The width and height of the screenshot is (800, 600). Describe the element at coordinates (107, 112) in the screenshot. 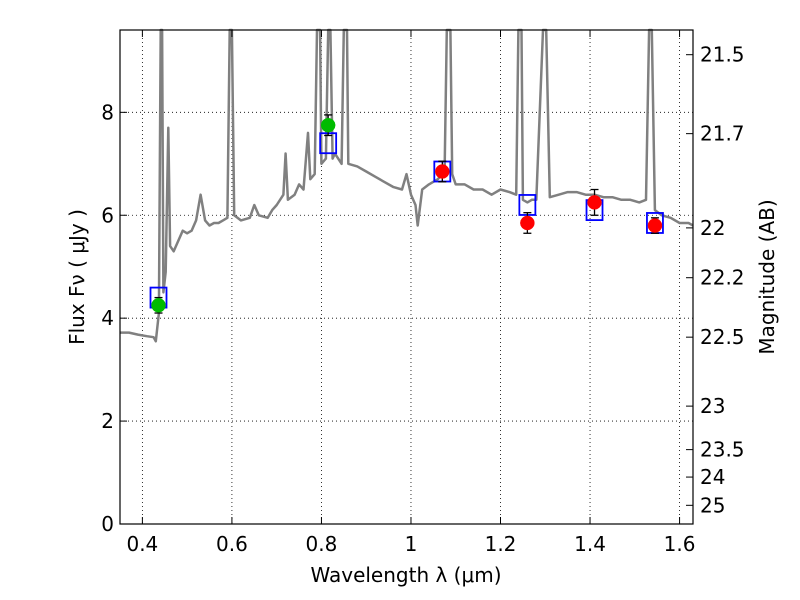

I see `y-tick-label: 8` at that location.